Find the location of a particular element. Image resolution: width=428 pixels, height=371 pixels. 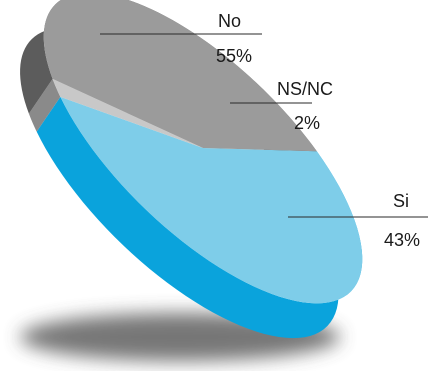

slice-value-no: 55% is located at coordinates (234, 56).